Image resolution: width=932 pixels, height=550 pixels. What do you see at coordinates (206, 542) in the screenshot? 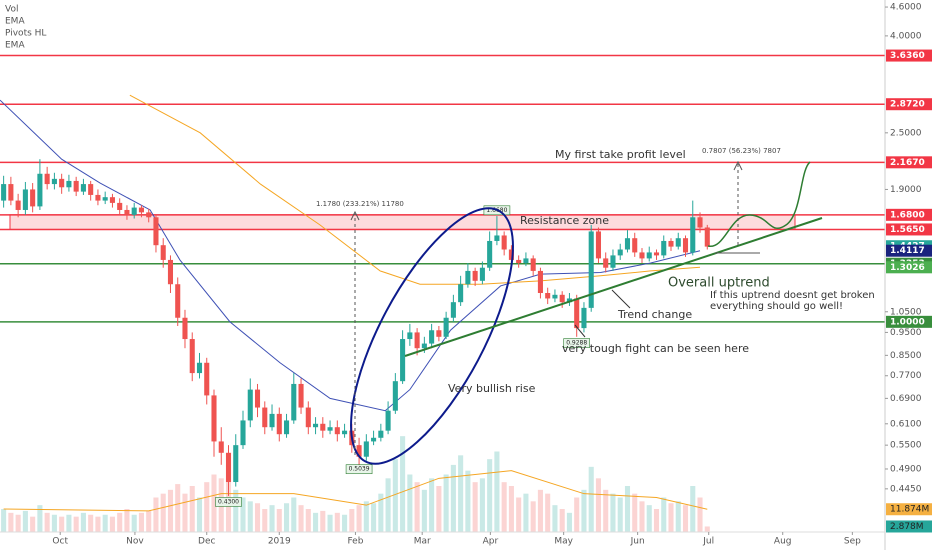
I see `x-tick-label: Dec` at bounding box center [206, 542].